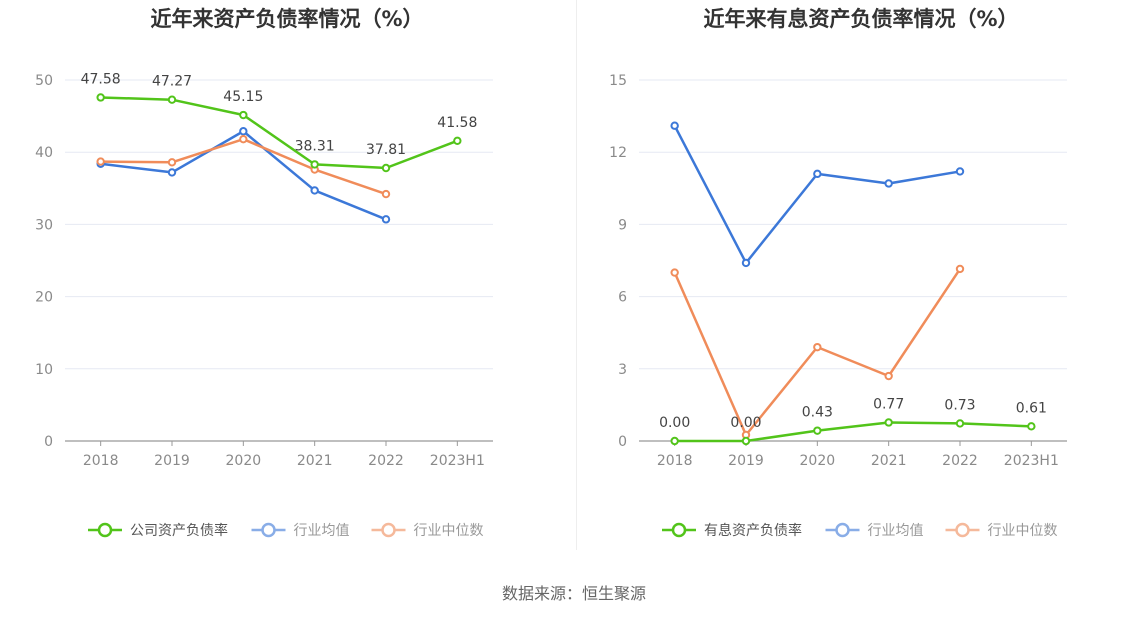 Image resolution: width=1148 pixels, height=619 pixels. Describe the element at coordinates (44, 153) in the screenshot. I see `y-tick-label: 40` at that location.